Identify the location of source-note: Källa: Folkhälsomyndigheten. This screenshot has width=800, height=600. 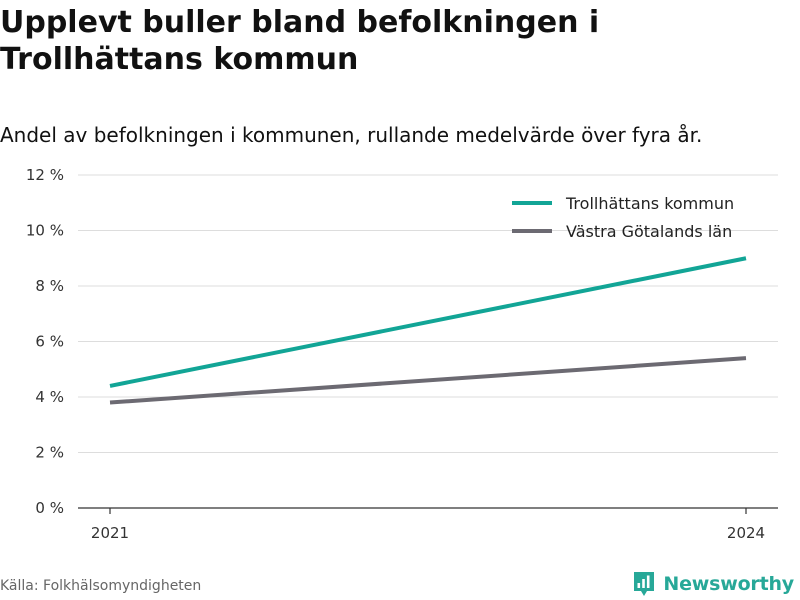
(101, 586).